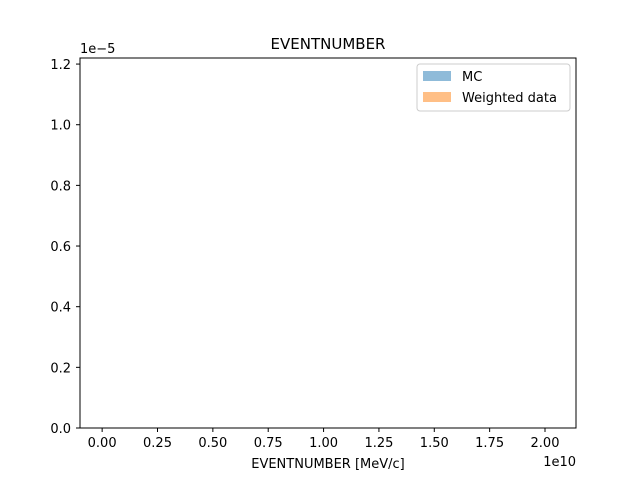  What do you see at coordinates (489, 443) in the screenshot?
I see `x-tick-label: 1.75` at bounding box center [489, 443].